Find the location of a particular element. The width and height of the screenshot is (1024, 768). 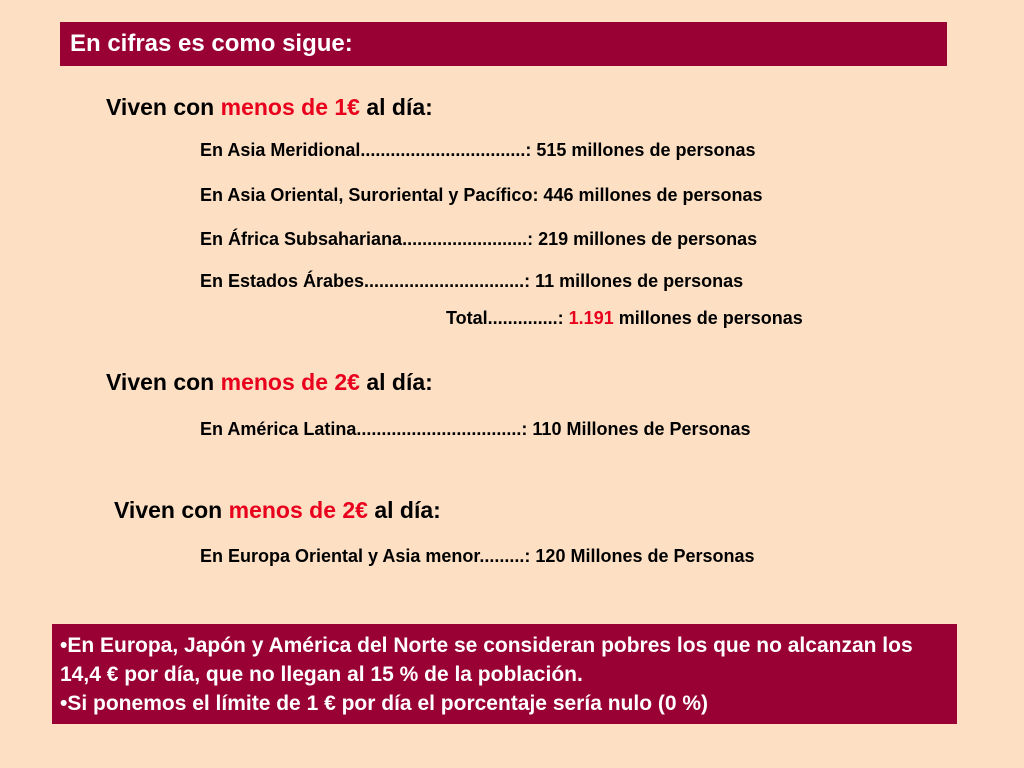

total-suffix: millones de personas is located at coordinates (708, 318).